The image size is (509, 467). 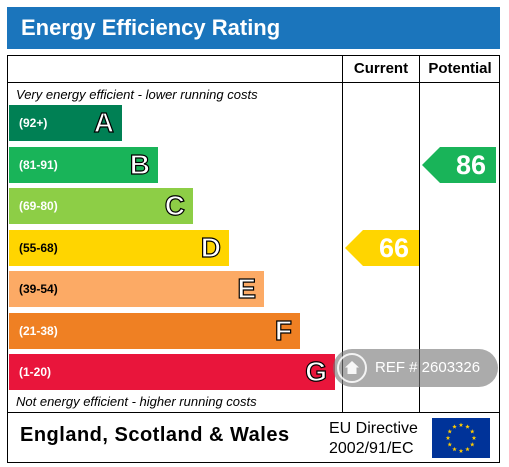 What do you see at coordinates (419, 233) in the screenshot?
I see `potential-column-divider` at bounding box center [419, 233].